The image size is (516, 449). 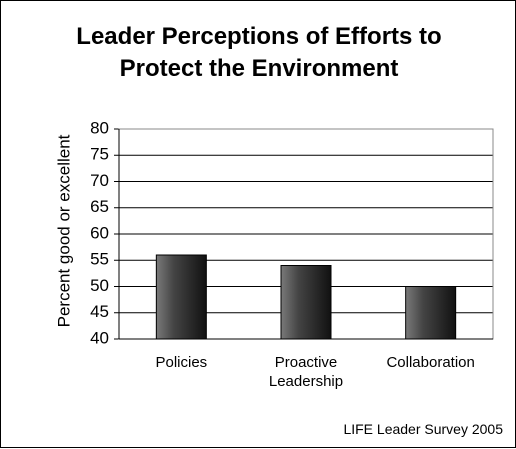 I want to click on y-tick-label: 65, so click(x=99, y=206).